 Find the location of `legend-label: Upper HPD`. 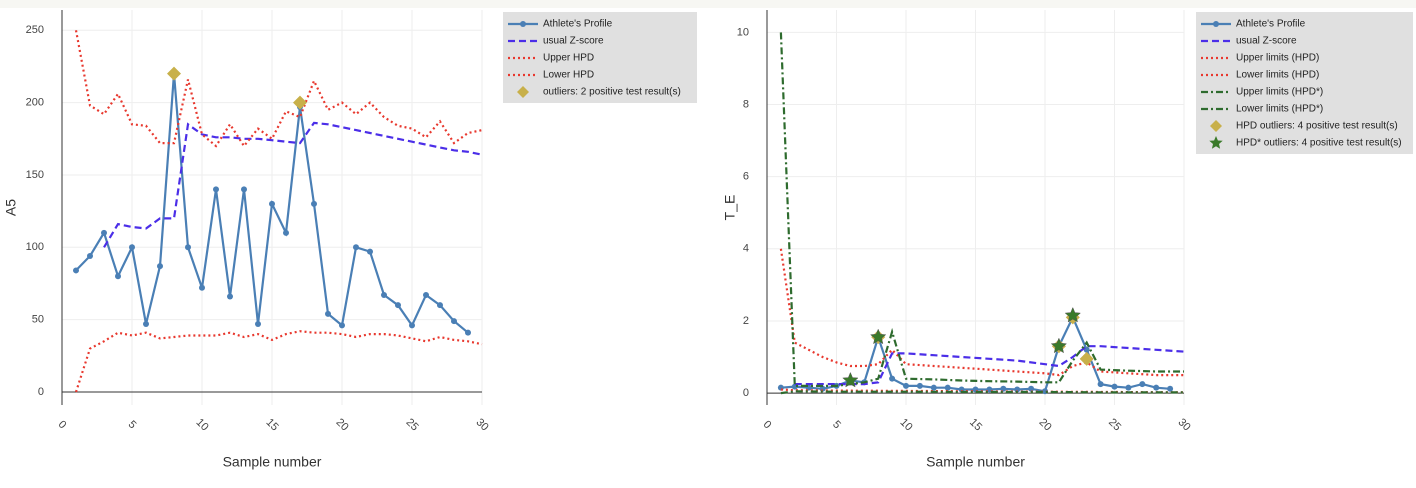

legend-label: Upper HPD is located at coordinates (568, 58).